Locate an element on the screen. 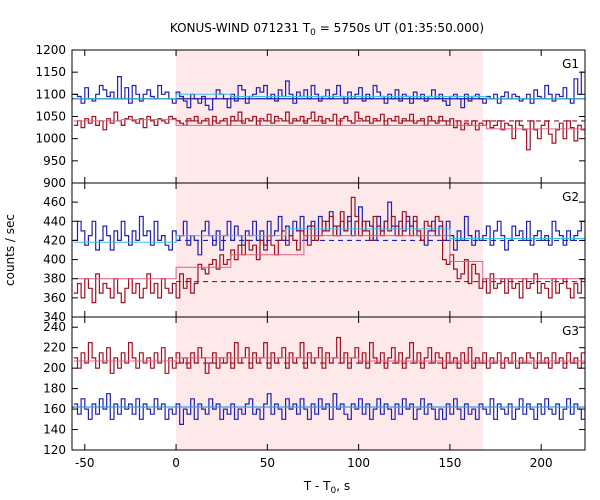 The height and width of the screenshot is (500, 600). ytick-label: 440 is located at coordinates (54, 221).